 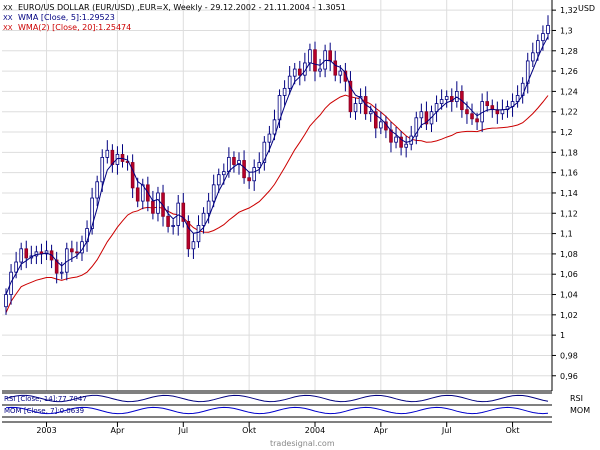 I want to click on sub-panel-line, so click(x=277, y=398).